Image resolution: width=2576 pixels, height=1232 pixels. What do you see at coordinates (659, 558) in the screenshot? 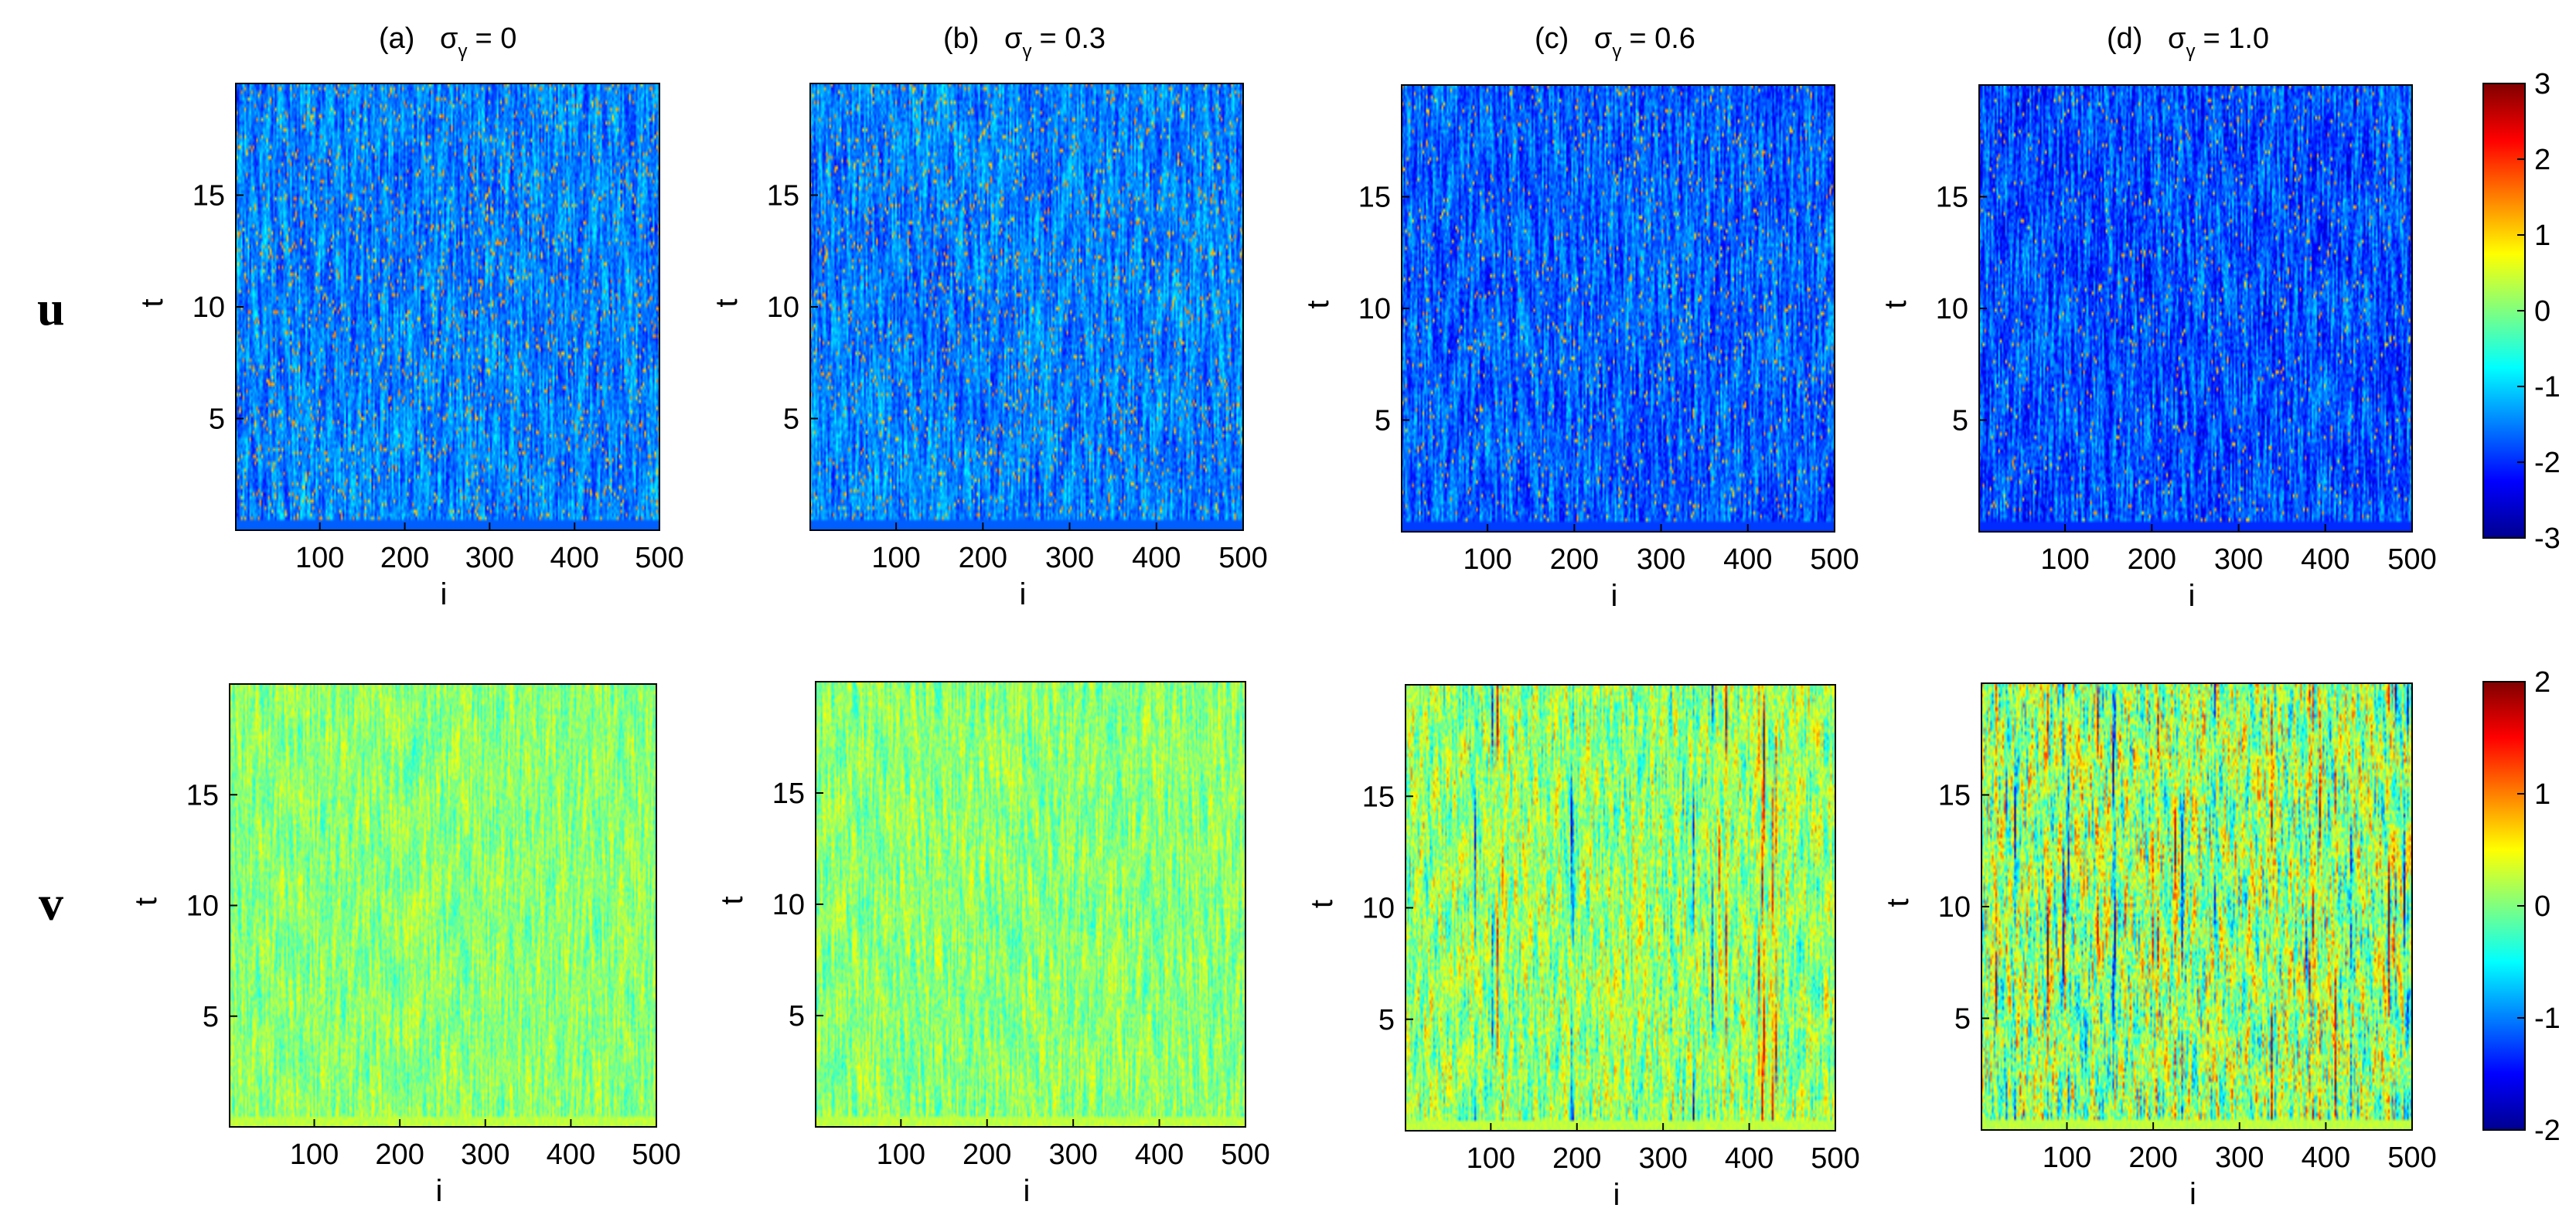
I see `x-tick-label-u-a: 500` at bounding box center [659, 558].